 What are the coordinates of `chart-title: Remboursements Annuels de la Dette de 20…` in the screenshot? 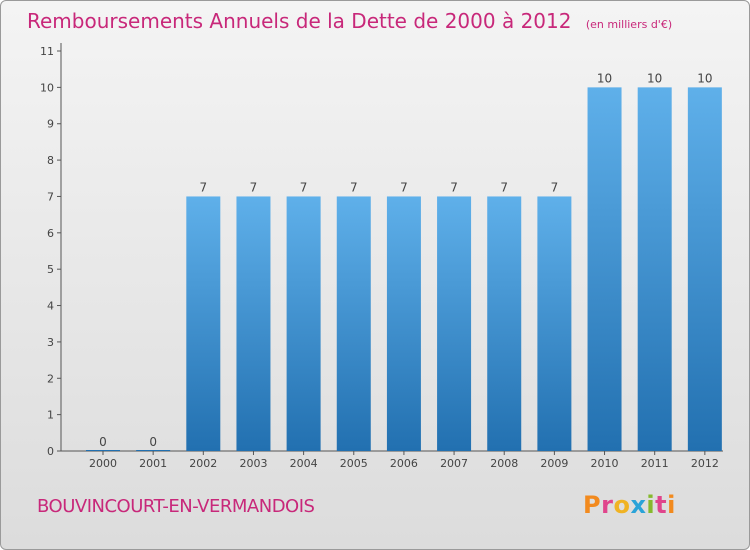 It's located at (349, 21).